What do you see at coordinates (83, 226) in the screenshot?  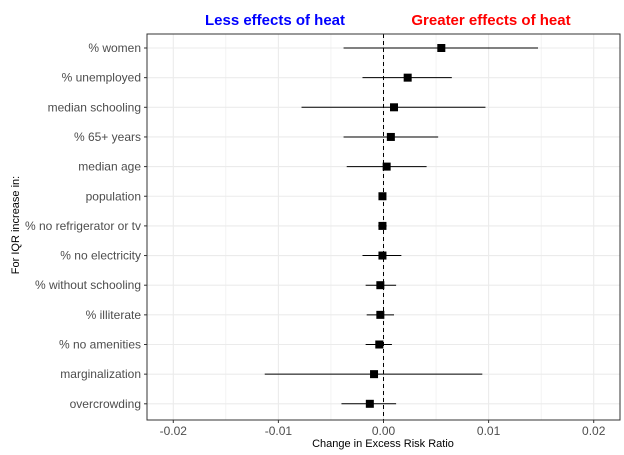 I see `y-tick-label: % no refrigerator or tv` at bounding box center [83, 226].